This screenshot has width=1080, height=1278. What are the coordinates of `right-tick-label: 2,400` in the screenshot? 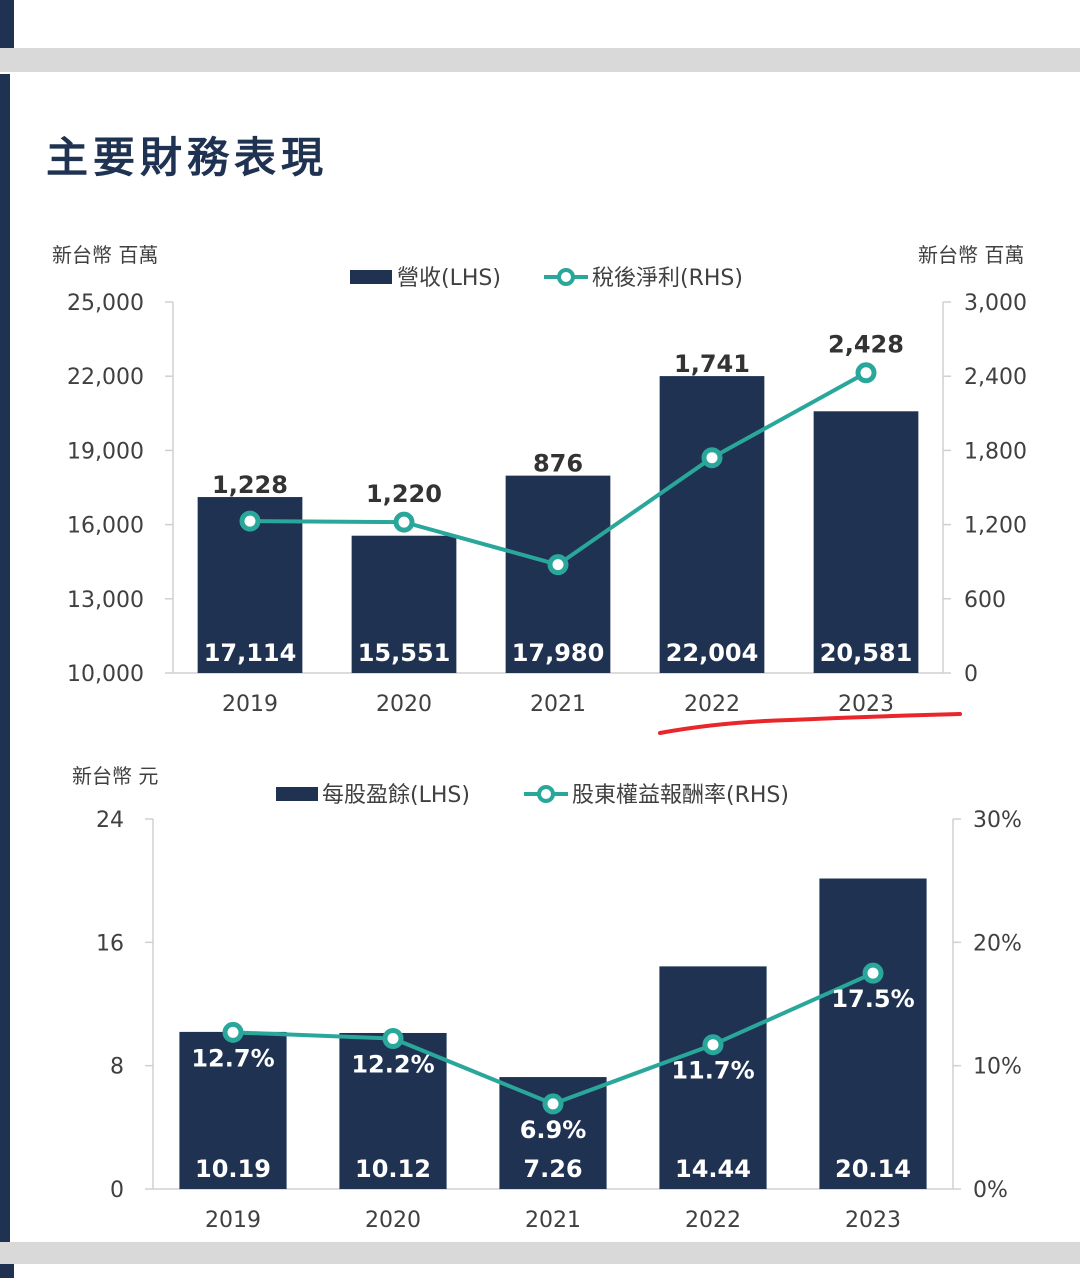 It's located at (995, 377).